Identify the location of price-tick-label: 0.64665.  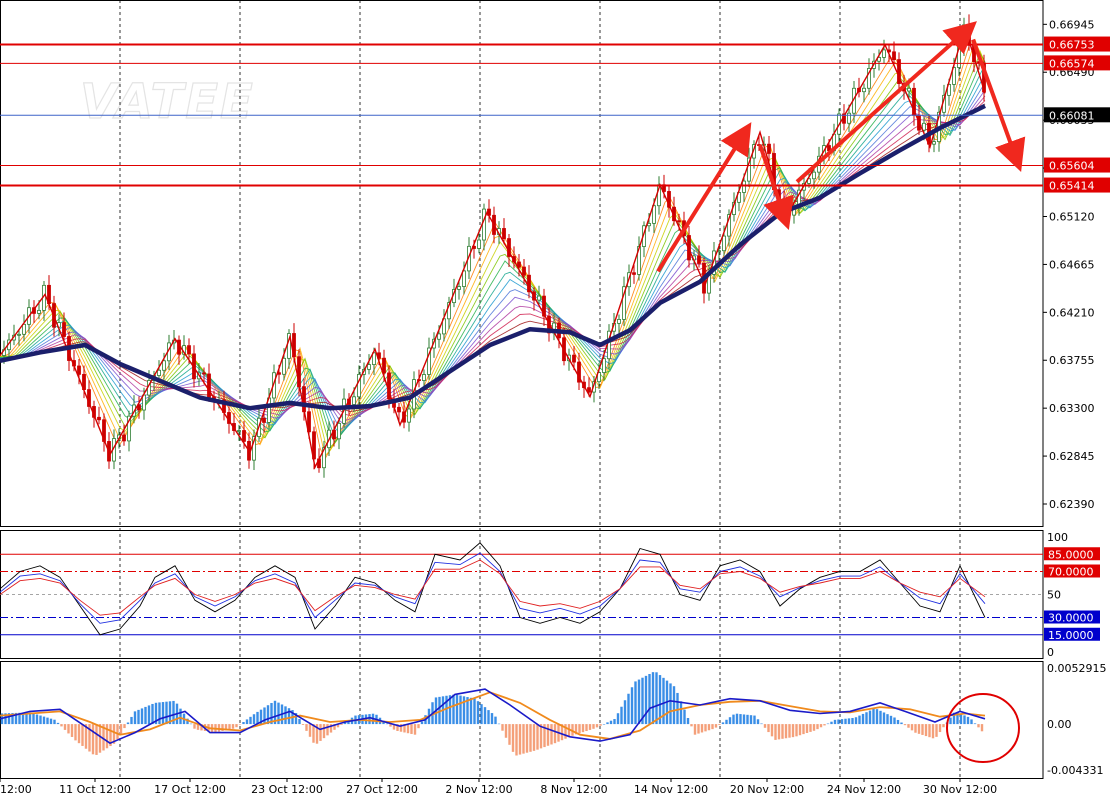
(1072, 264).